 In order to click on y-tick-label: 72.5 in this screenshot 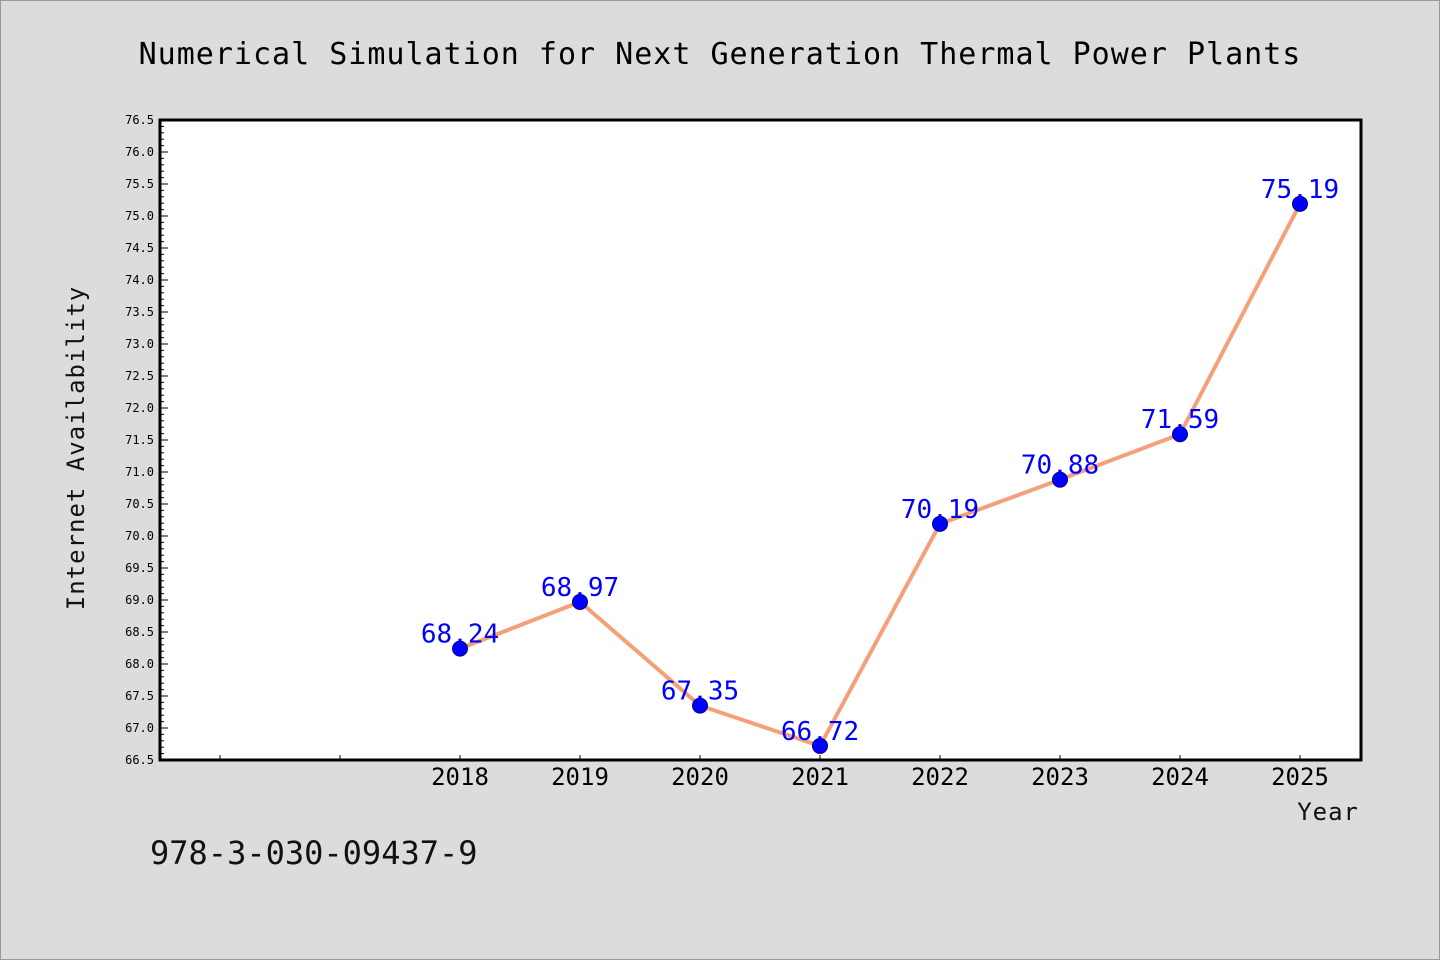, I will do `click(139, 376)`.